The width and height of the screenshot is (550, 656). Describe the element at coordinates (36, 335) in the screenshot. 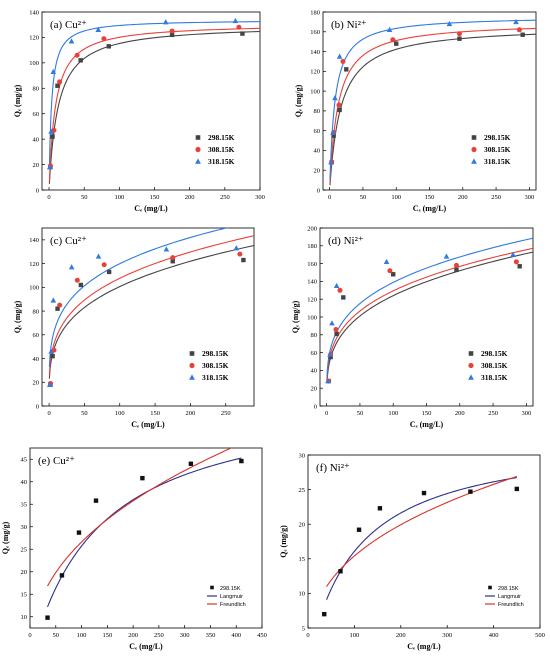

I see `y-tick-label: 60` at that location.